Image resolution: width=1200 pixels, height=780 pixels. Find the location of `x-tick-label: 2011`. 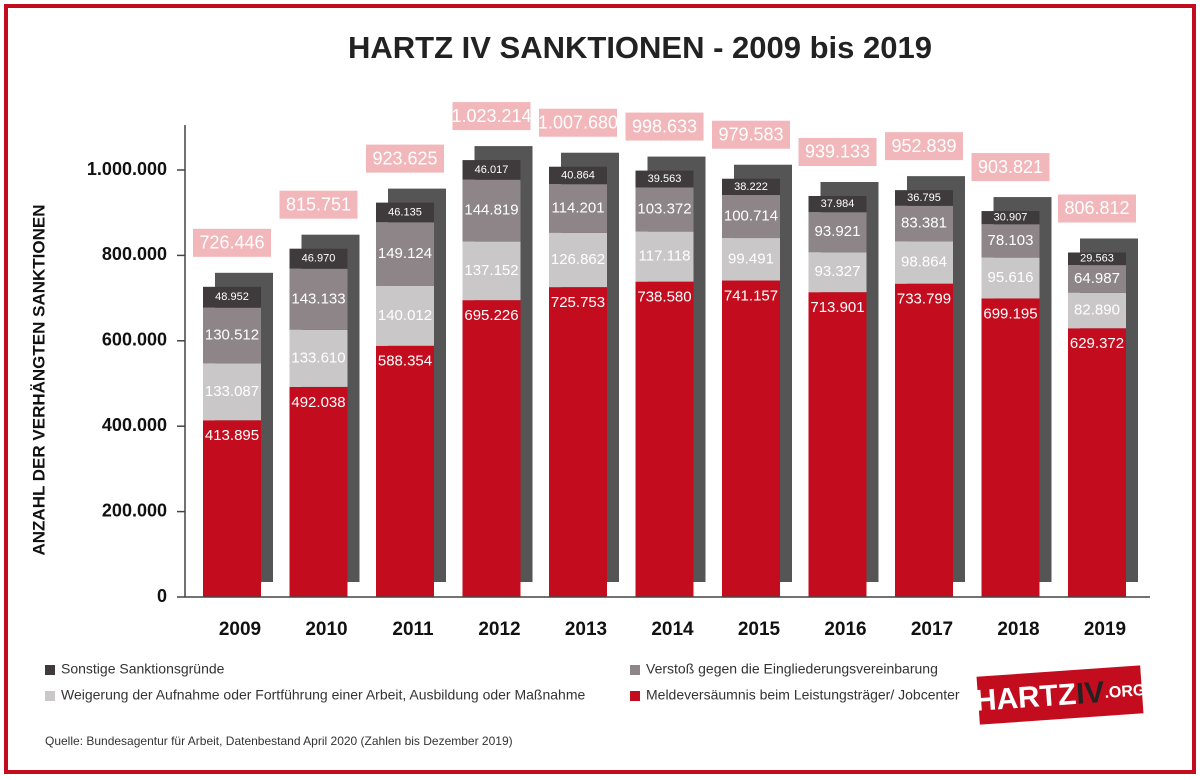

x-tick-label: 2011 is located at coordinates (413, 629).